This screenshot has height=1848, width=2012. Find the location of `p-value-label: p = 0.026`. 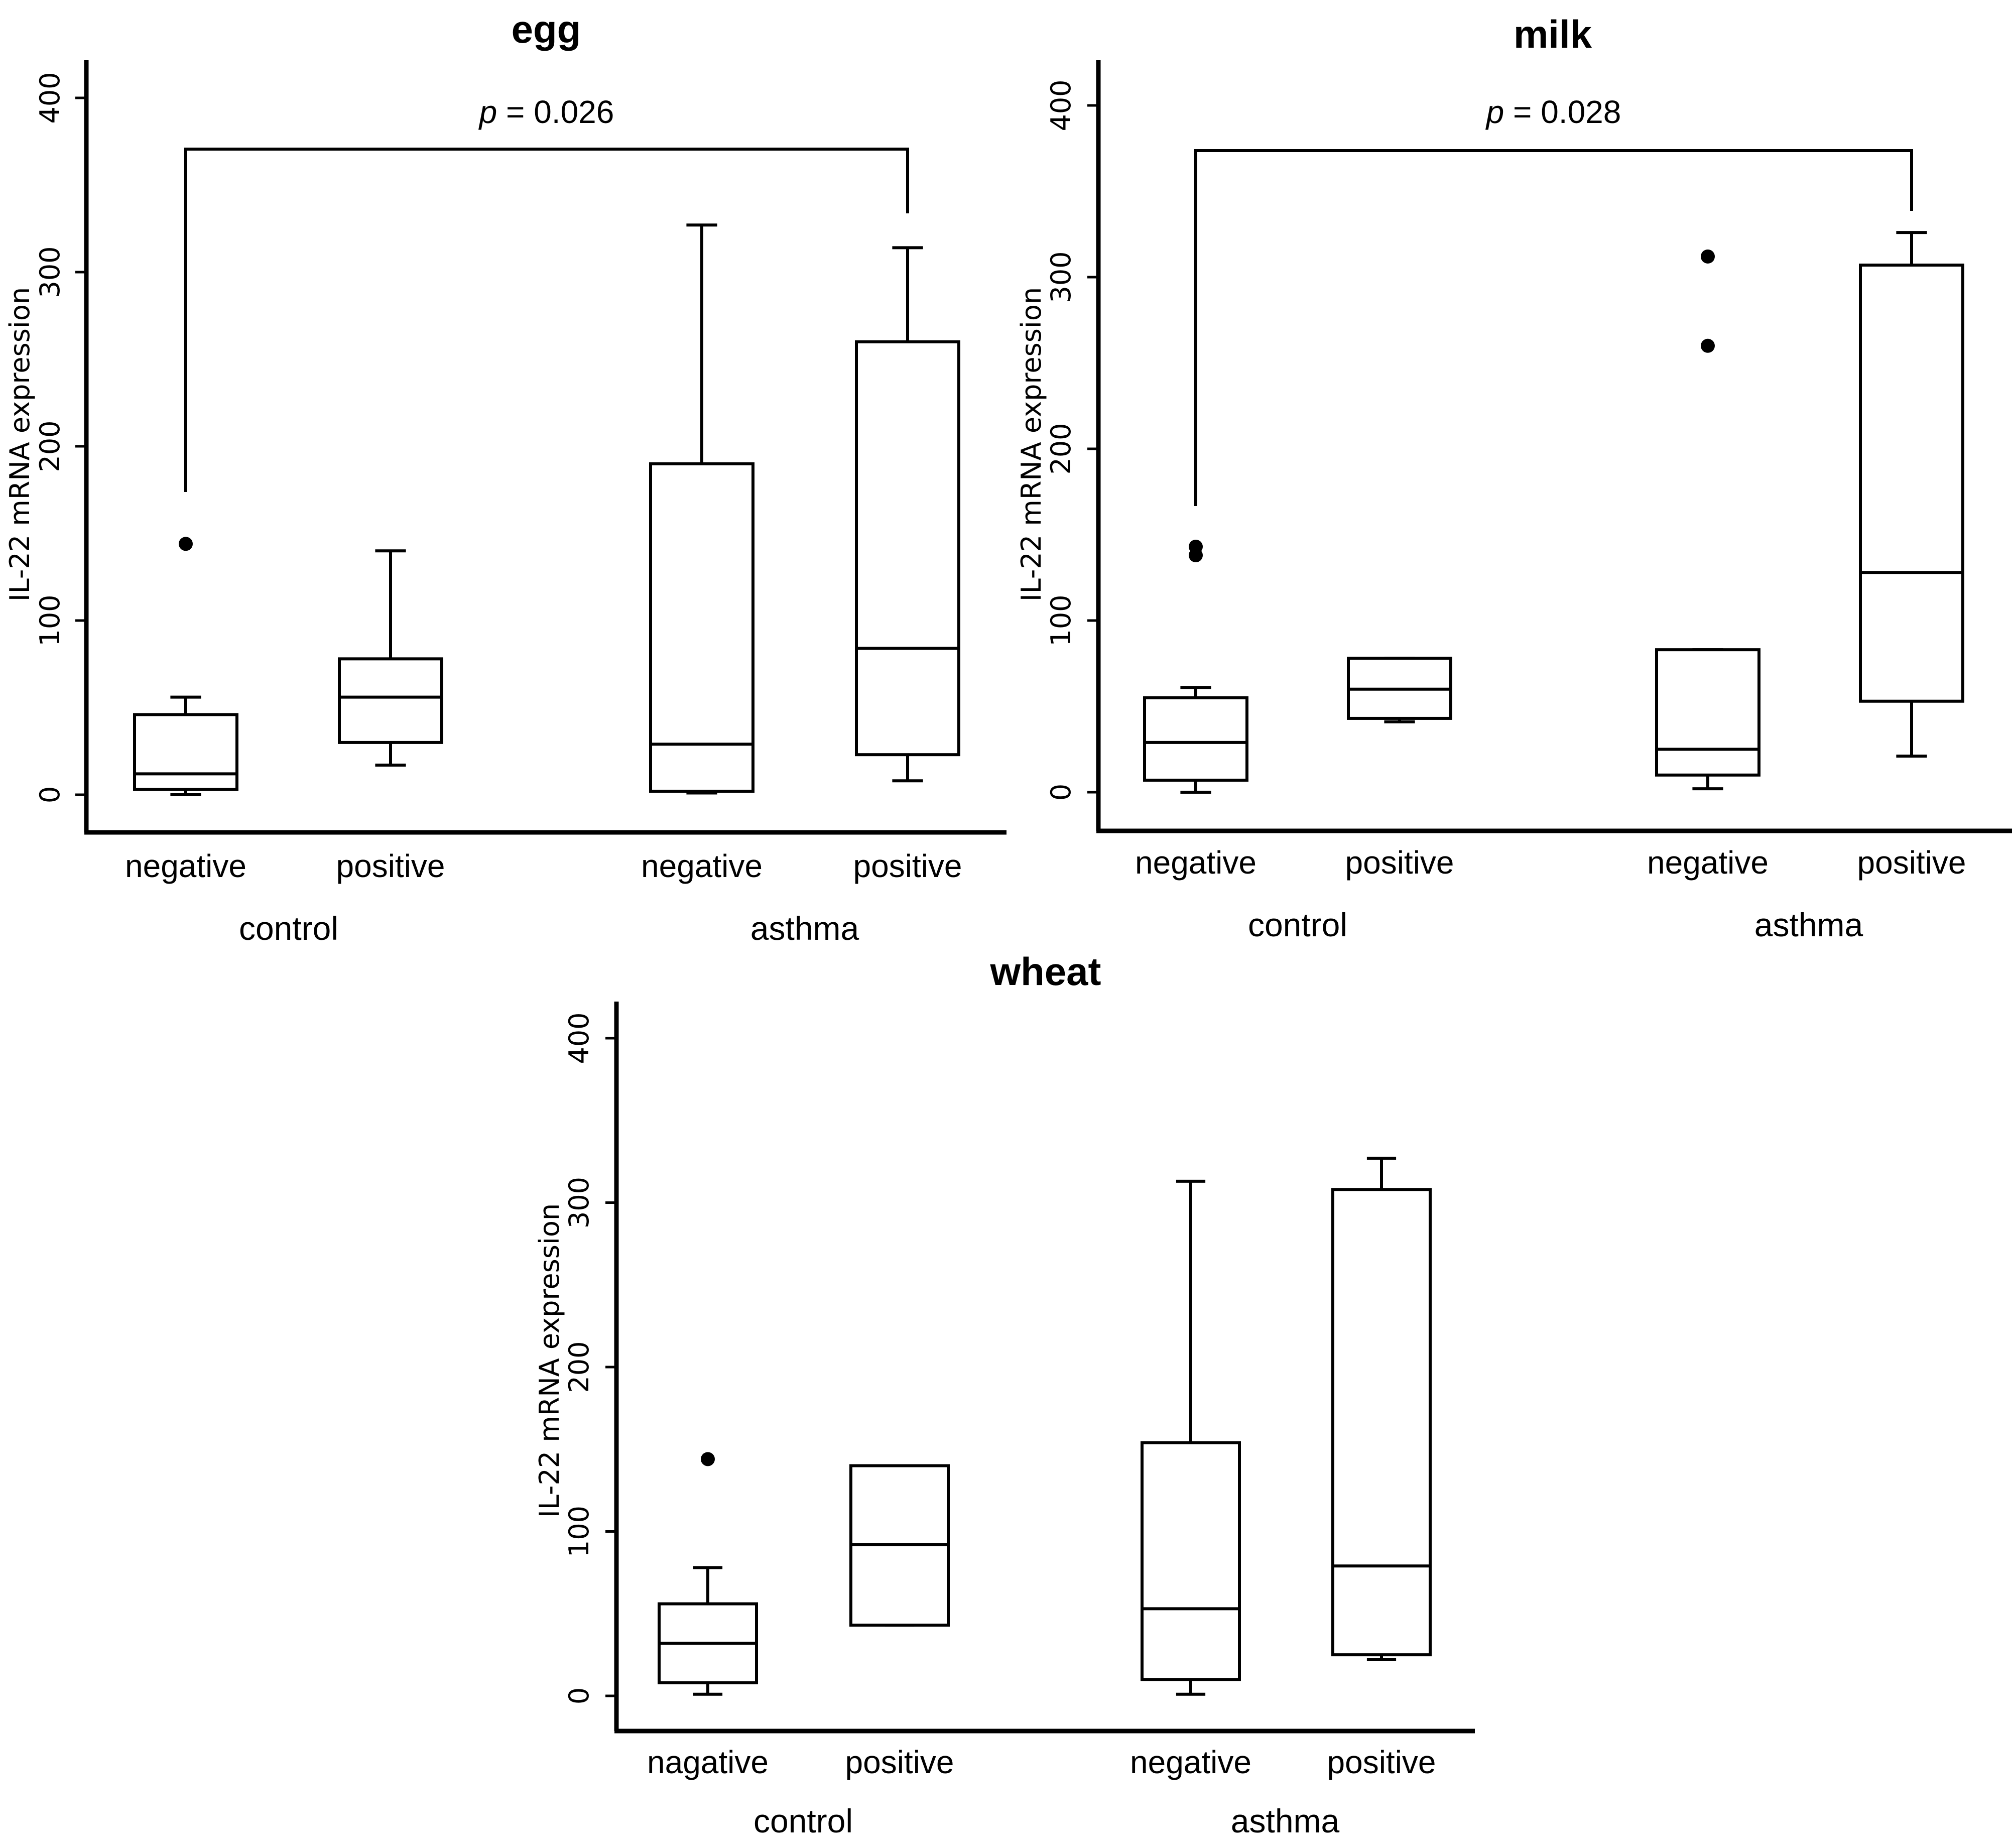

p-value-label: p = 0.026 is located at coordinates (546, 112).